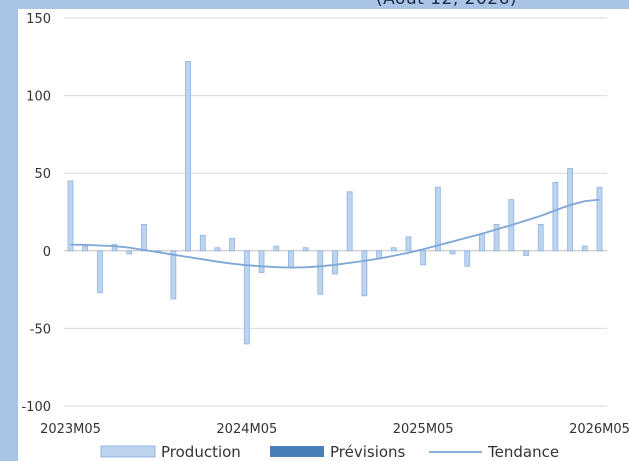  What do you see at coordinates (42, 174) in the screenshot?
I see `y-tick-label: 50` at bounding box center [42, 174].